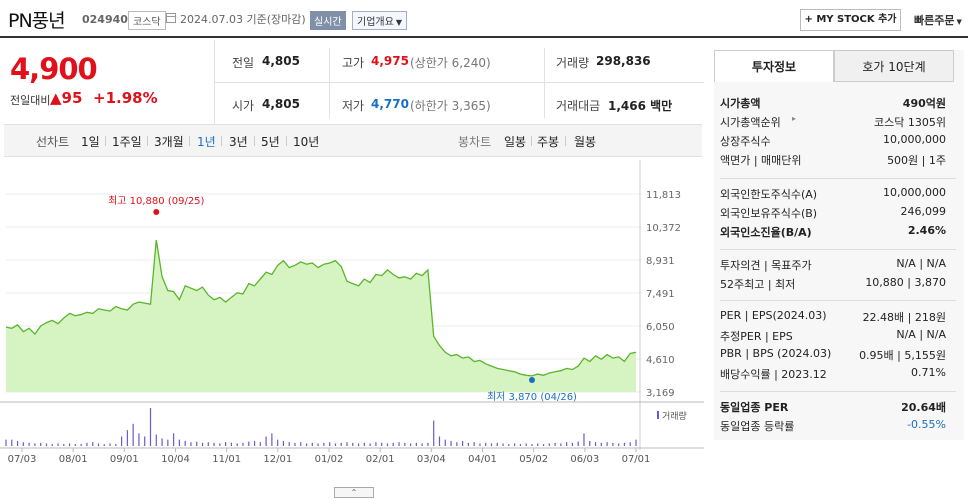 This screenshot has width=968, height=500. What do you see at coordinates (73, 459) in the screenshot?
I see `x-tick-label: 08/01` at bounding box center [73, 459].